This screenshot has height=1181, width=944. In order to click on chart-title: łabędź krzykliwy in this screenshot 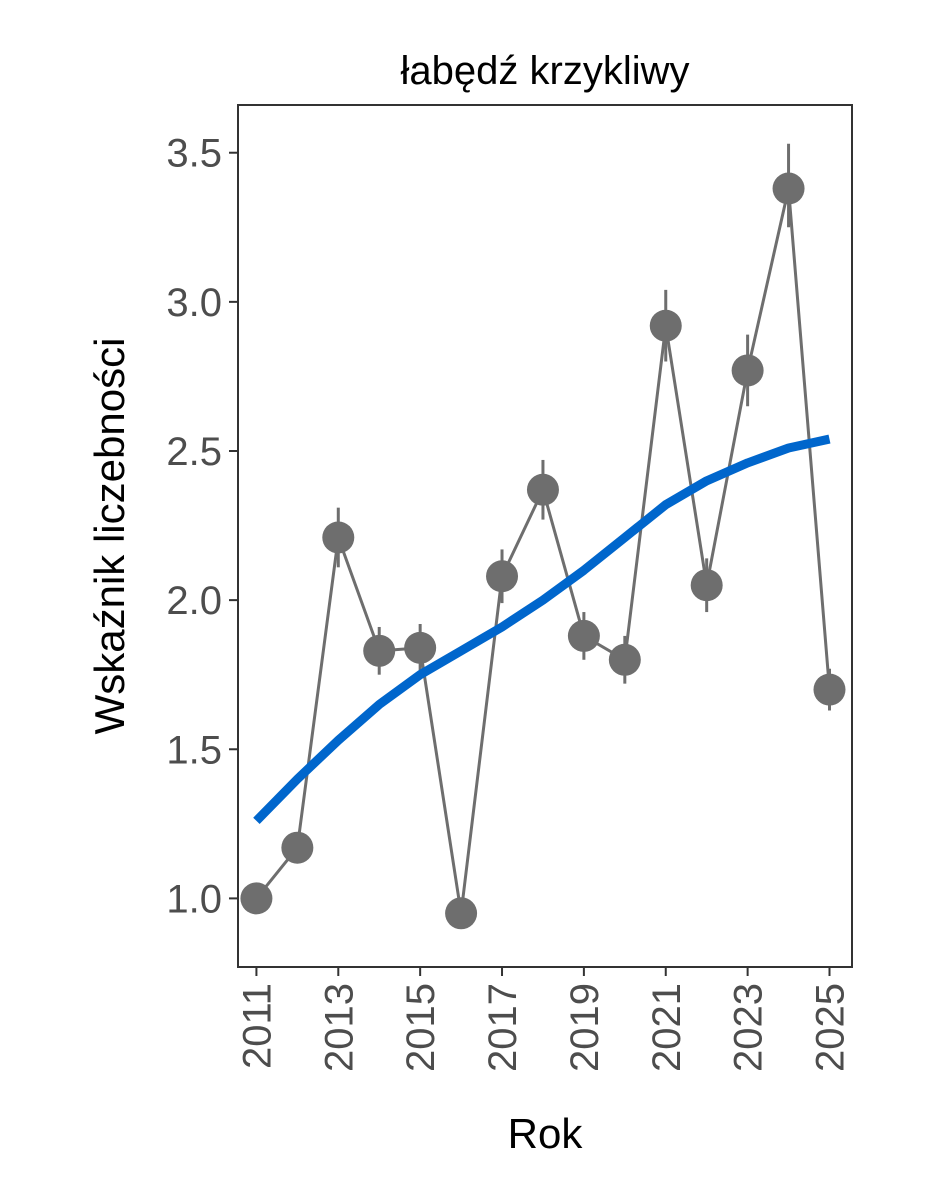, I will do `click(545, 71)`.